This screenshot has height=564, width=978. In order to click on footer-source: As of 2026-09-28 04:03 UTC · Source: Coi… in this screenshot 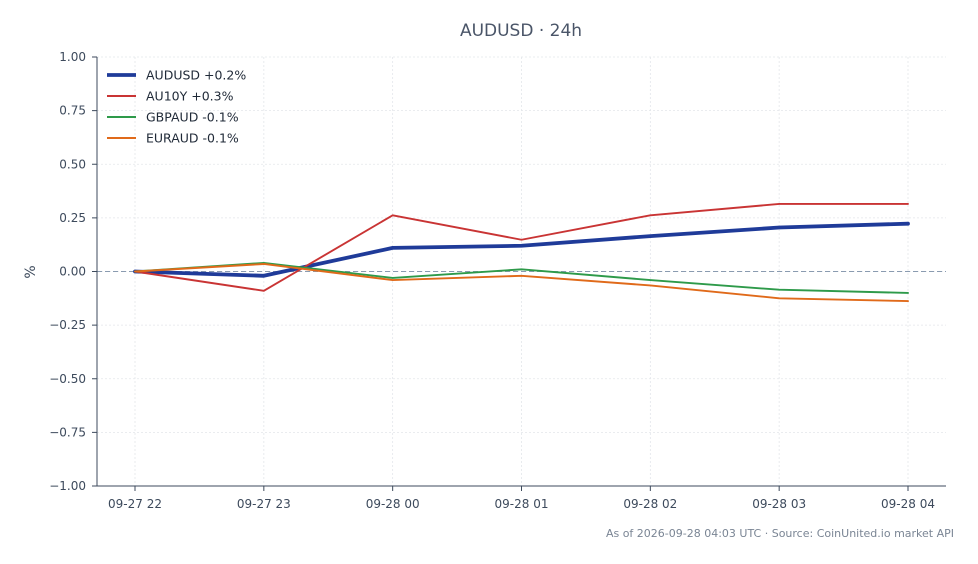, I will do `click(780, 533)`.